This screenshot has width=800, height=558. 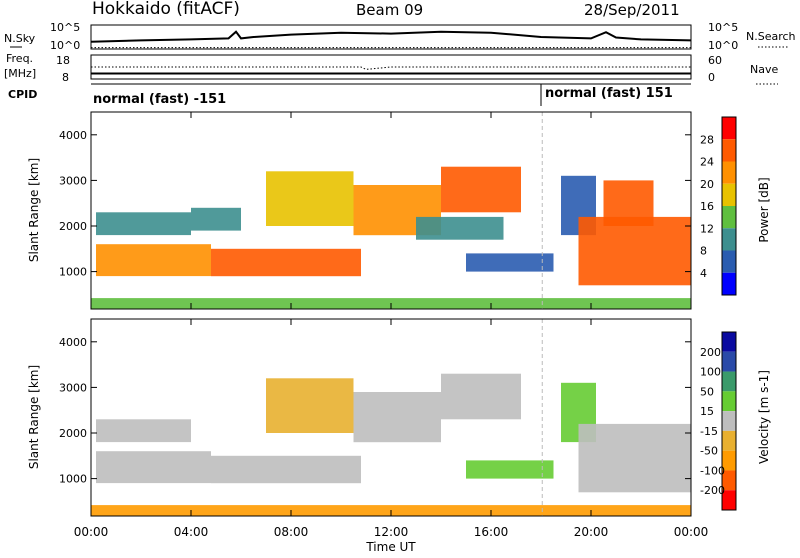 What do you see at coordinates (711, 77) in the screenshot?
I see `nave-tick-bottom: 0` at bounding box center [711, 77].